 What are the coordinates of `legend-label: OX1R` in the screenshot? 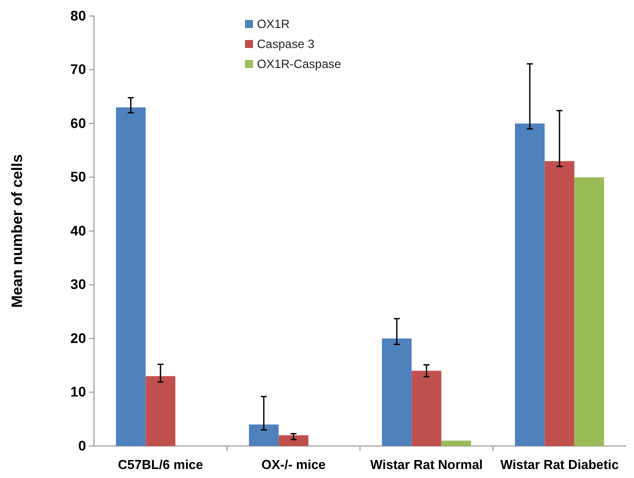 It's located at (273, 24).